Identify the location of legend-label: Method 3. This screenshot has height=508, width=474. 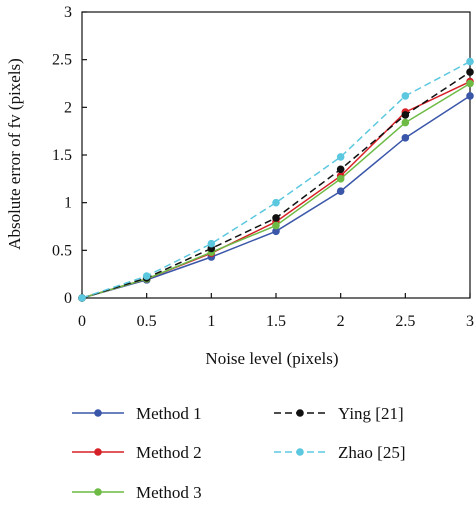
(169, 492).